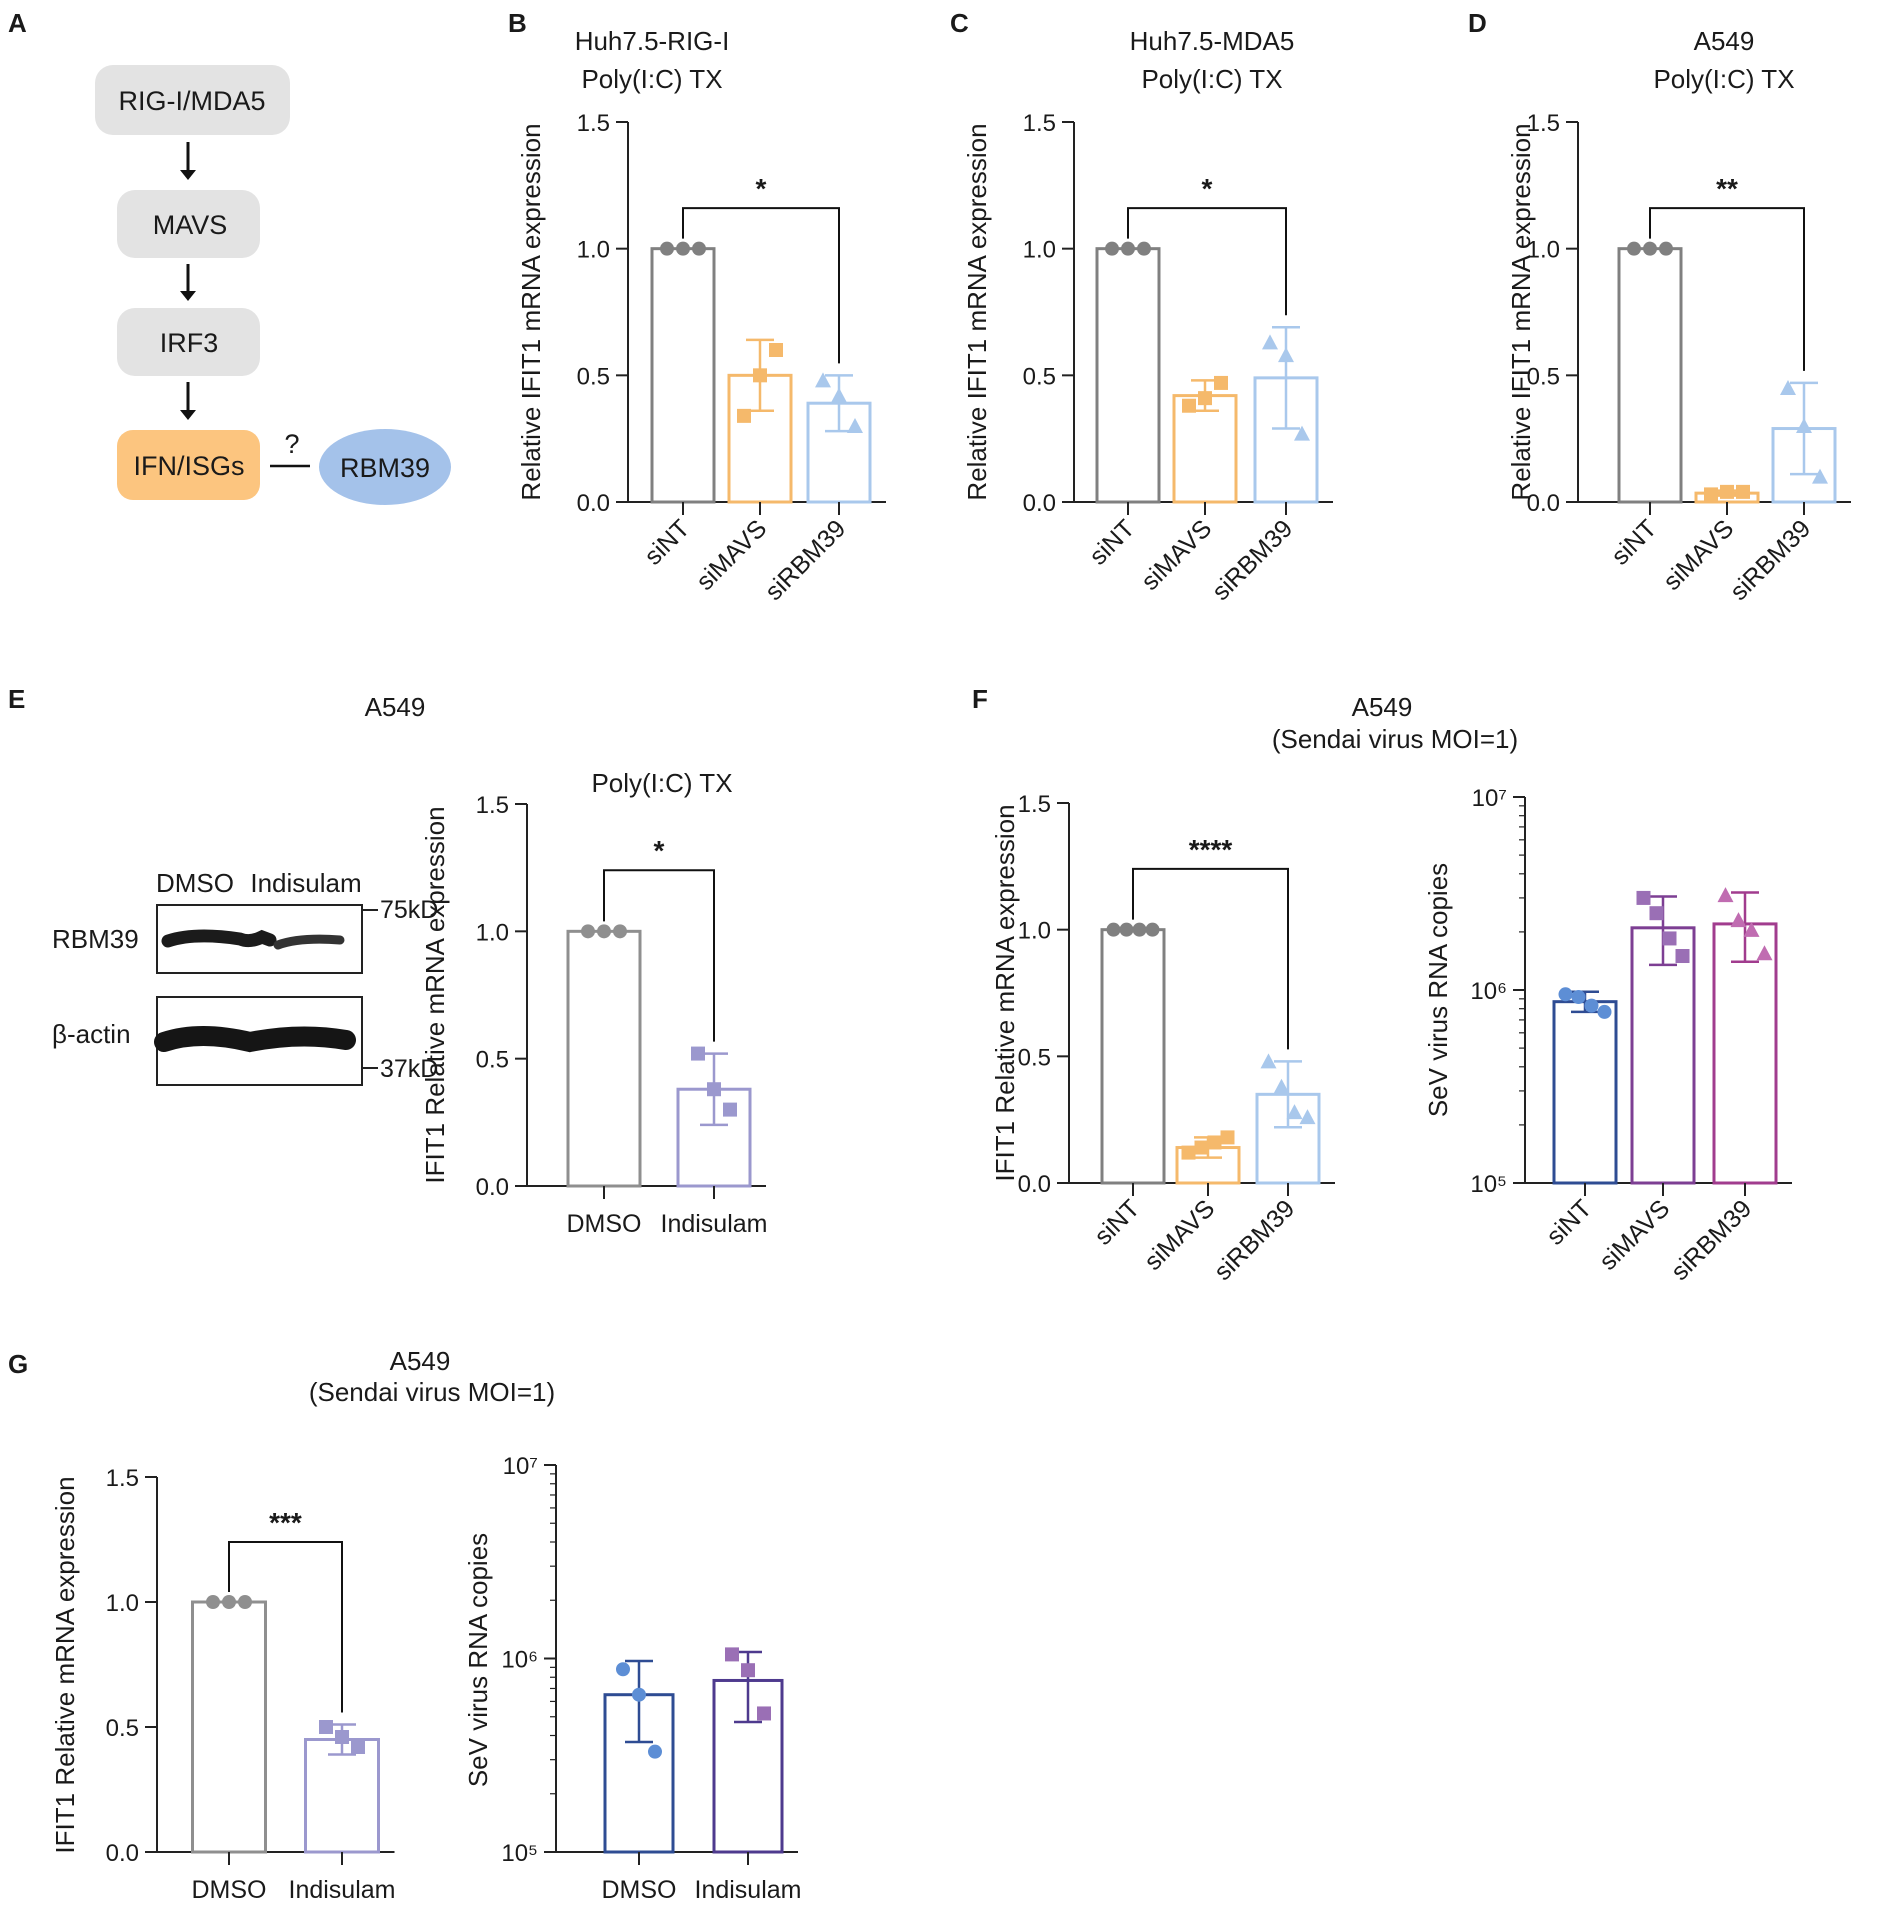 The width and height of the screenshot is (1890, 1913). Describe the element at coordinates (519, 1853) in the screenshot. I see `y-tick-label-G2-0: 10⁵` at that location.